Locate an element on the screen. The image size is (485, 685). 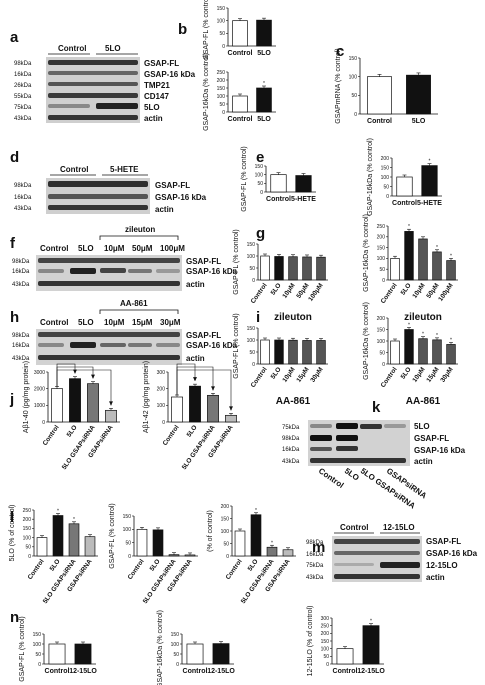
blot-a-band-5: actin is located at coordinates (153, 118).